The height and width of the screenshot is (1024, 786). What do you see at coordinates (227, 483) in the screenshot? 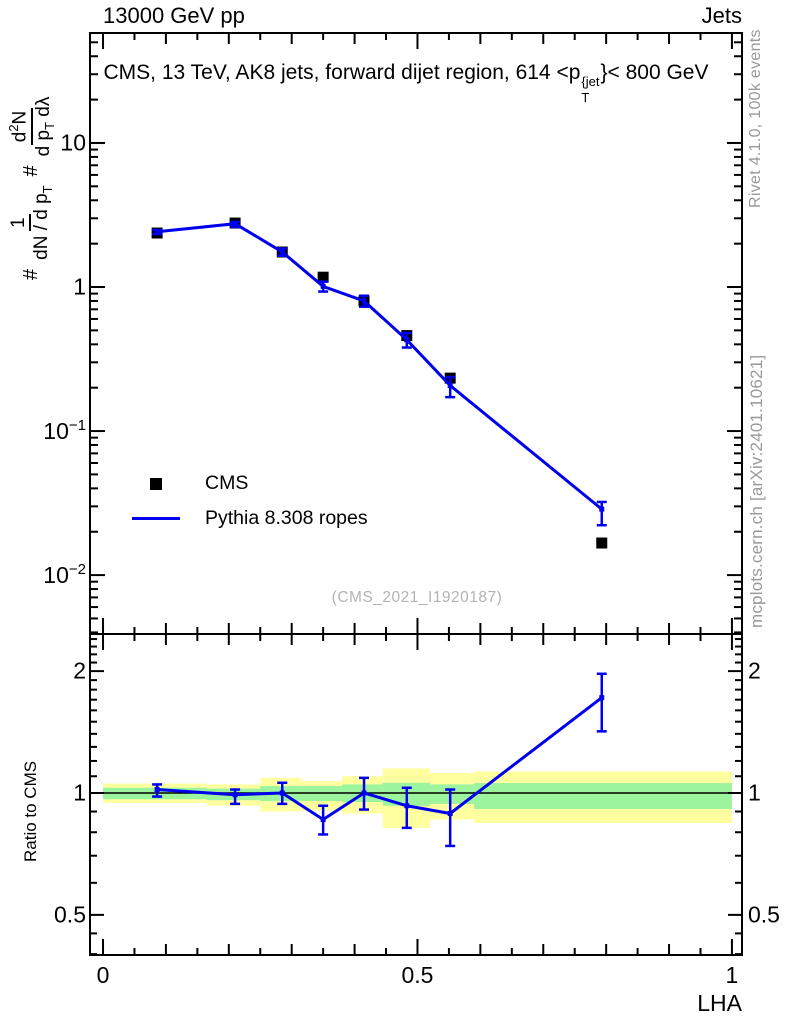
I see `legend-label-cms: CMS` at bounding box center [227, 483].